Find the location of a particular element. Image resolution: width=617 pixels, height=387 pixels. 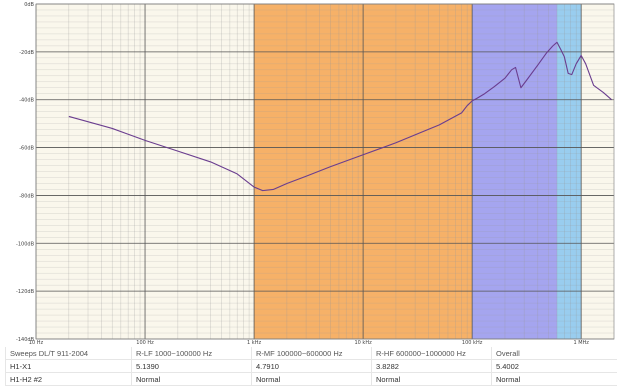

x-axis: 10 Hz 100 Hz 1 kHz 10 kHz 100 kHz 1 MHz is located at coordinates (309, 342).